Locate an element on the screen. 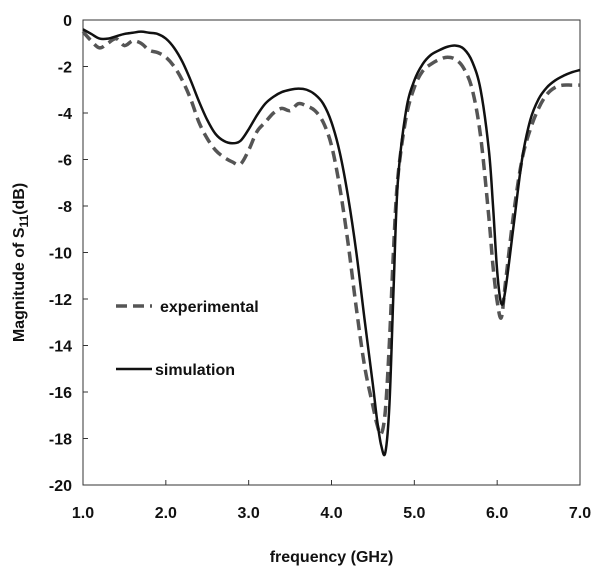 Image resolution: width=594 pixels, height=568 pixels. y-tick-label: -6 is located at coordinates (65, 161).